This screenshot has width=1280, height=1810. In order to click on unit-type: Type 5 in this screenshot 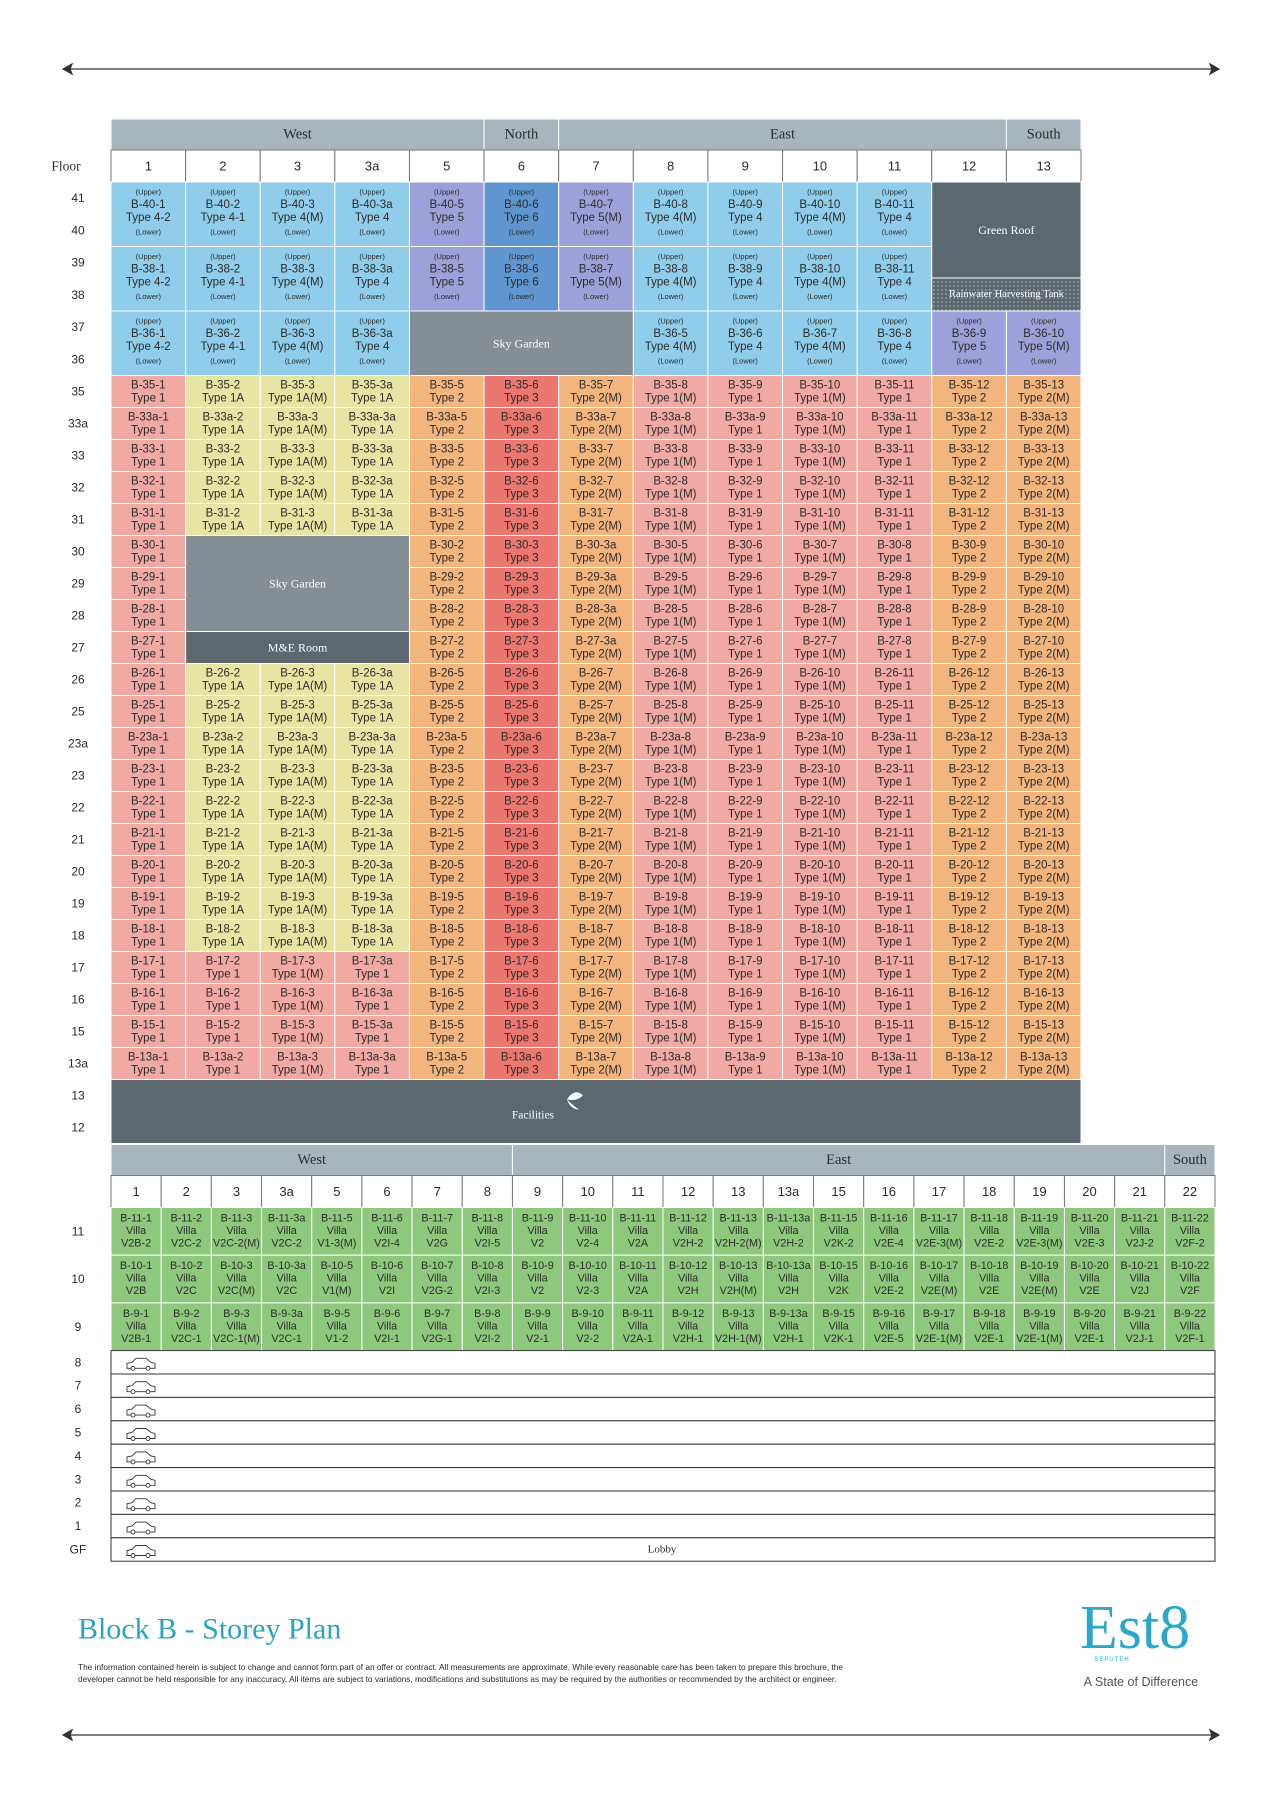, I will do `click(447, 283)`.